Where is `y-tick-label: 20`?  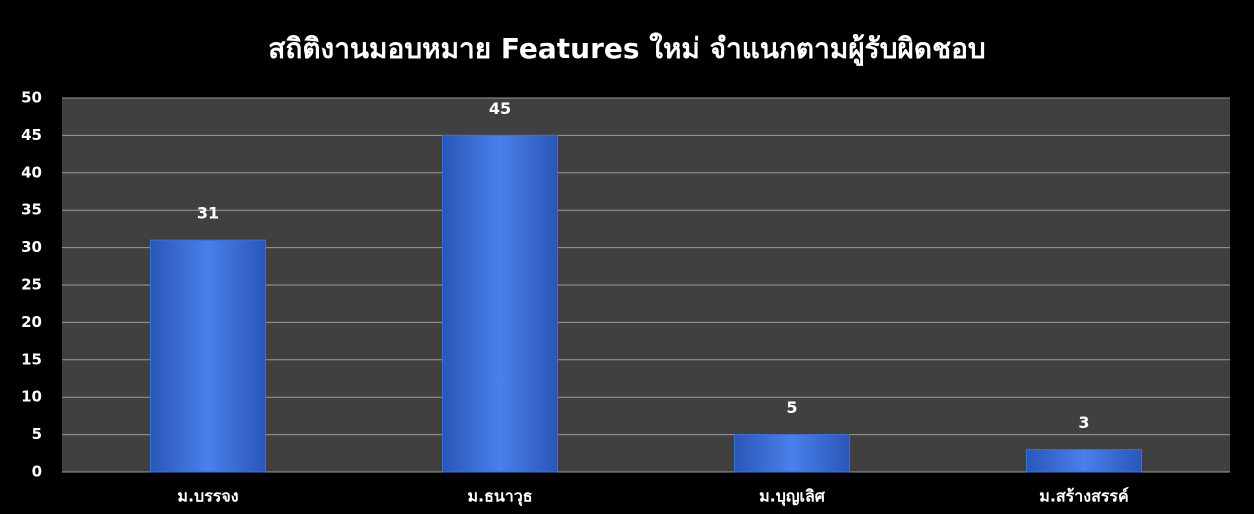
y-tick-label: 20 is located at coordinates (31, 322).